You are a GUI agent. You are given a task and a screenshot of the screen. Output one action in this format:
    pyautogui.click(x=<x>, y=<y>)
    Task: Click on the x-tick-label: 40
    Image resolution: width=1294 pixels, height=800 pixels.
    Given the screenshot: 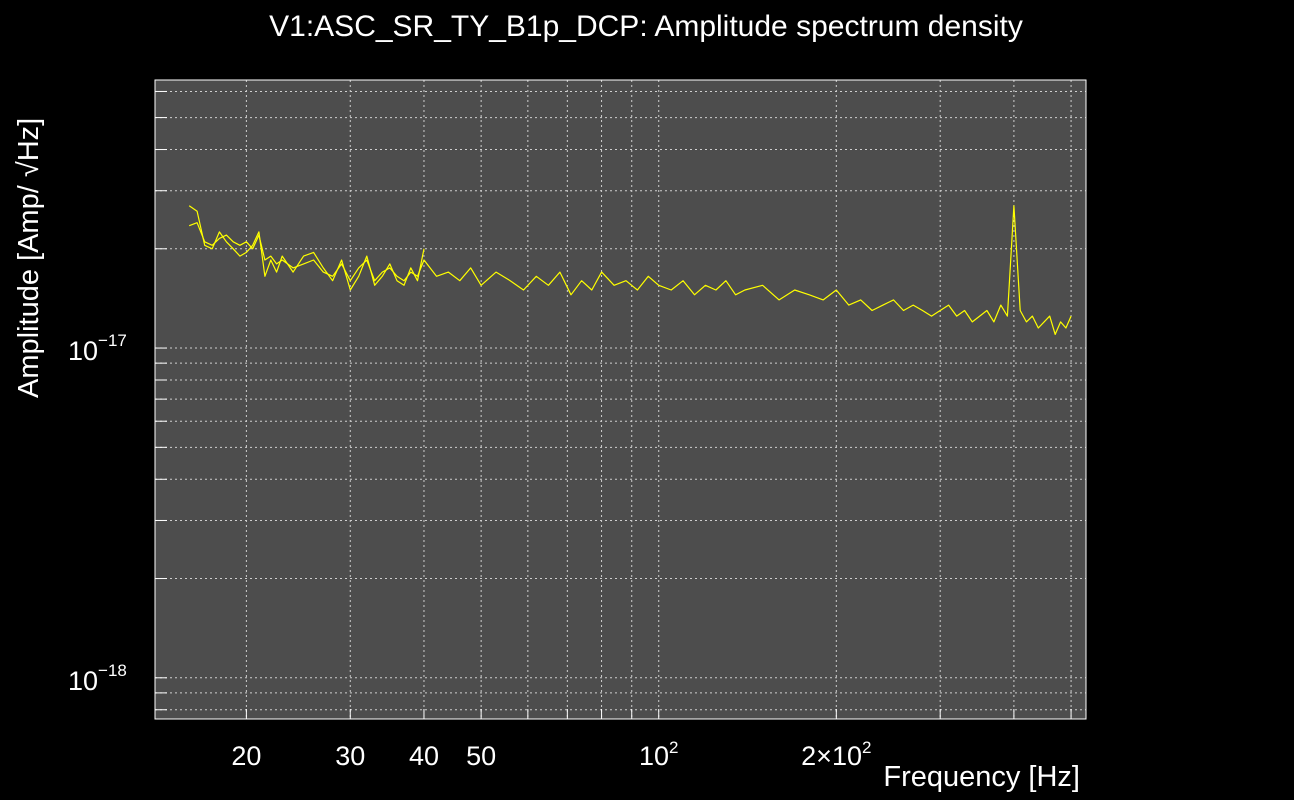 What is the action you would take?
    pyautogui.click(x=424, y=756)
    